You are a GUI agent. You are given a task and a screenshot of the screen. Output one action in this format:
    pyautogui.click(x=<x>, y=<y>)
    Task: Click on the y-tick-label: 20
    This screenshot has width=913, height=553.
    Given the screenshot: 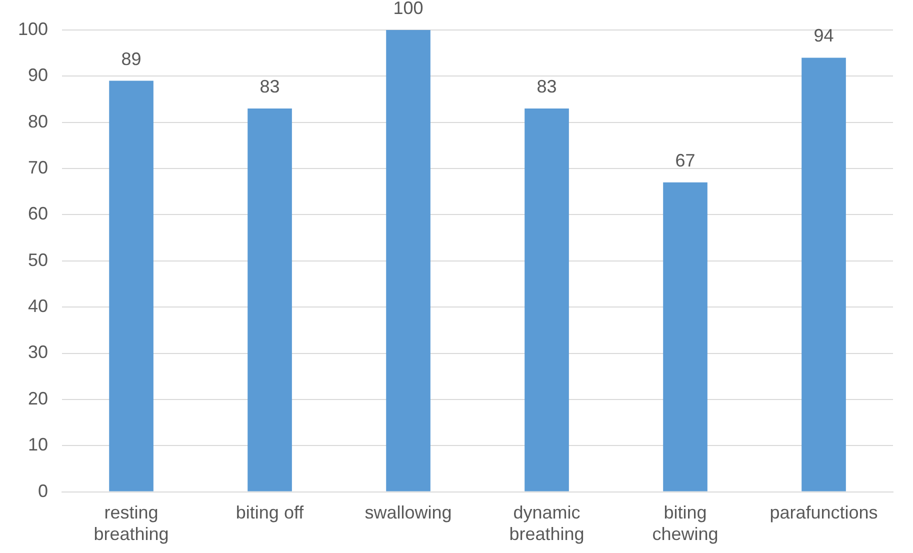 What is the action you would take?
    pyautogui.click(x=38, y=398)
    